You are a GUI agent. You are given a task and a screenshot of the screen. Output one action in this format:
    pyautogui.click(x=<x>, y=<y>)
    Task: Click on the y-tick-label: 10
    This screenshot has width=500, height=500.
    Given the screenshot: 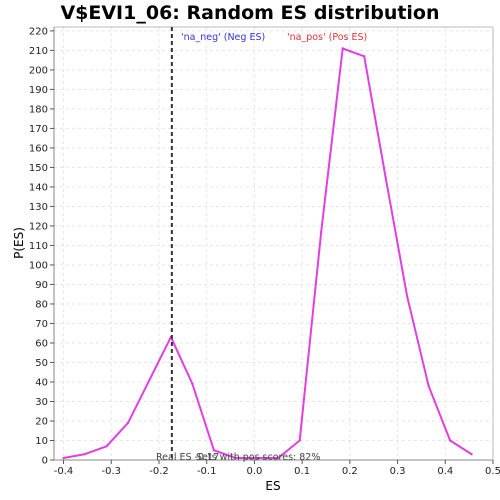 What is the action you would take?
    pyautogui.click(x=41, y=441)
    